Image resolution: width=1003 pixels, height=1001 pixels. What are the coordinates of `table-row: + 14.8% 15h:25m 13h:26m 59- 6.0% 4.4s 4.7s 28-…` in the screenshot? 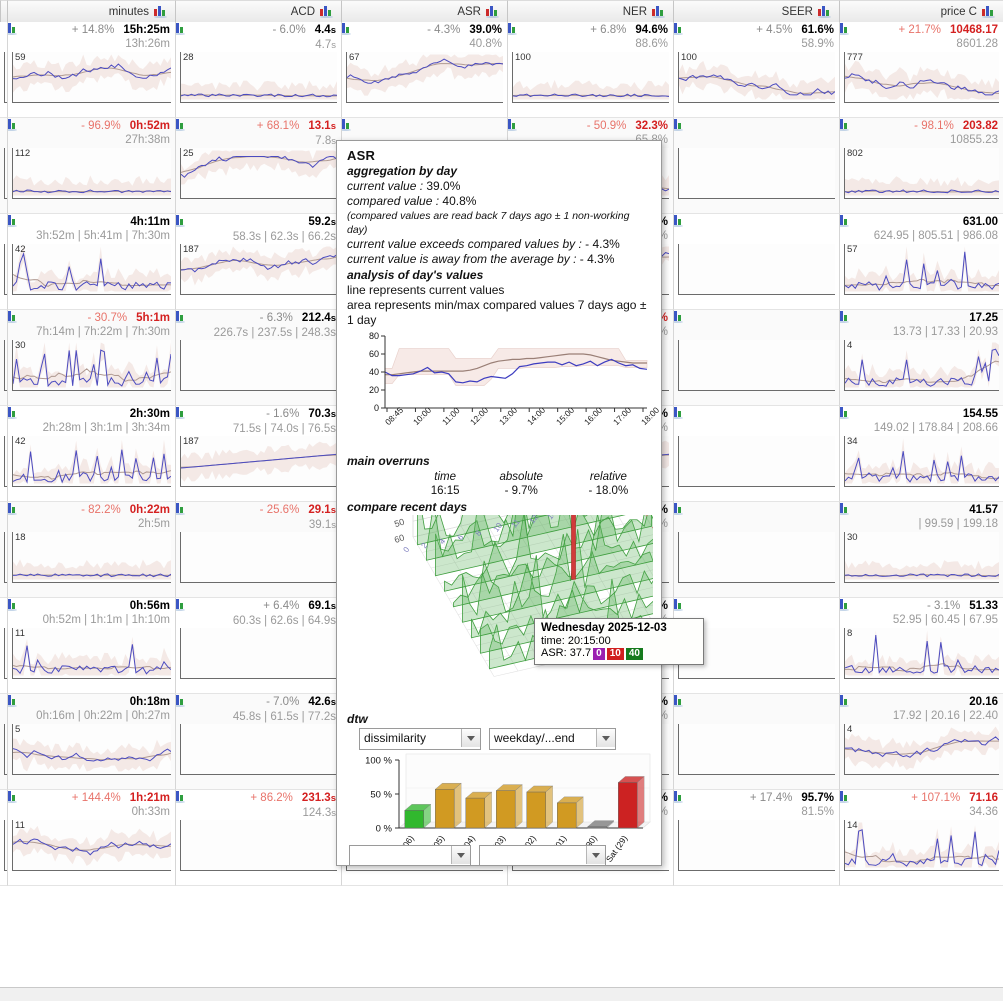 It's located at (501, 70).